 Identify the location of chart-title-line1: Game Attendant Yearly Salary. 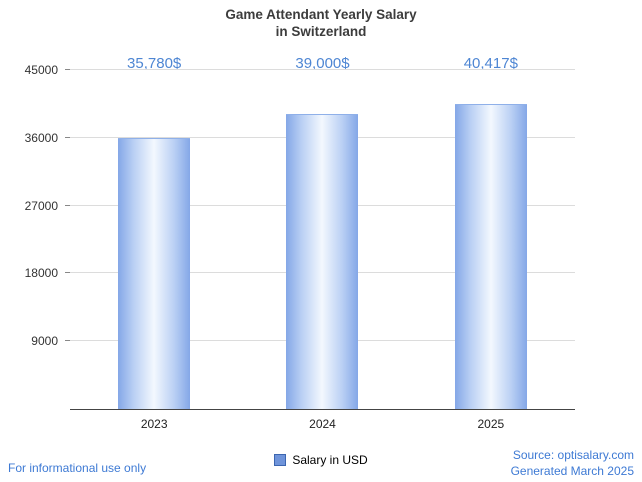
(321, 14).